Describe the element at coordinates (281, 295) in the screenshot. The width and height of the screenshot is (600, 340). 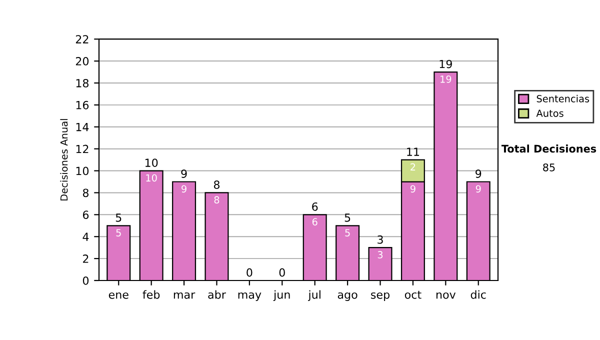
I see `x-tick-label: jun` at that location.